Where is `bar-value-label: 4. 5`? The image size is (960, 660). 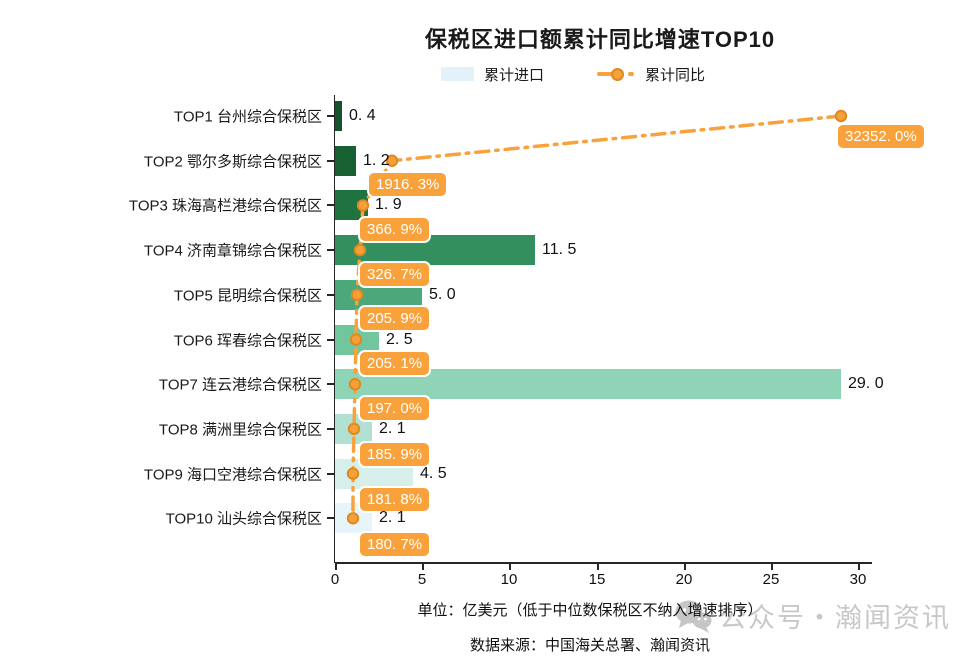
bar-value-label: 4. 5 is located at coordinates (433, 473).